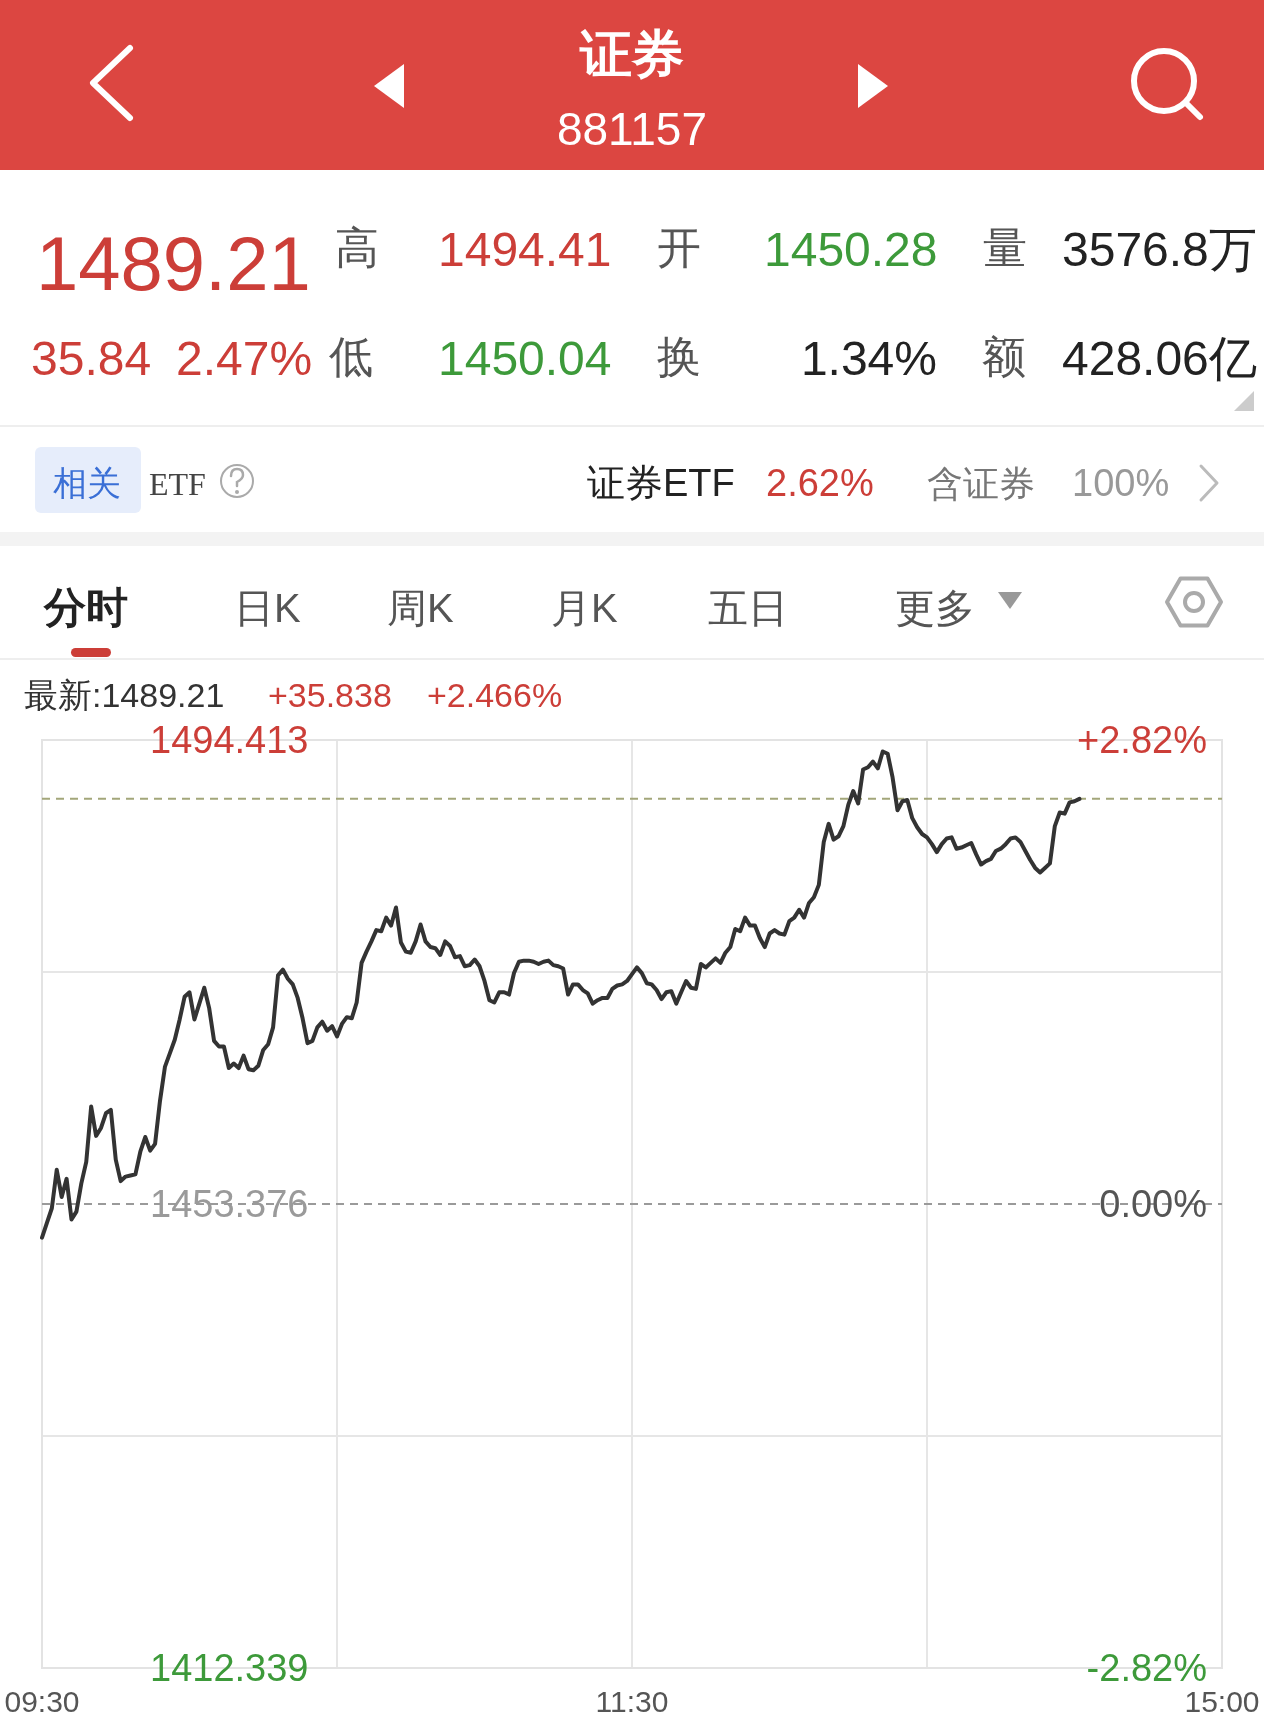 The image size is (1264, 1720). I want to click on text: 相关, so click(87, 483).